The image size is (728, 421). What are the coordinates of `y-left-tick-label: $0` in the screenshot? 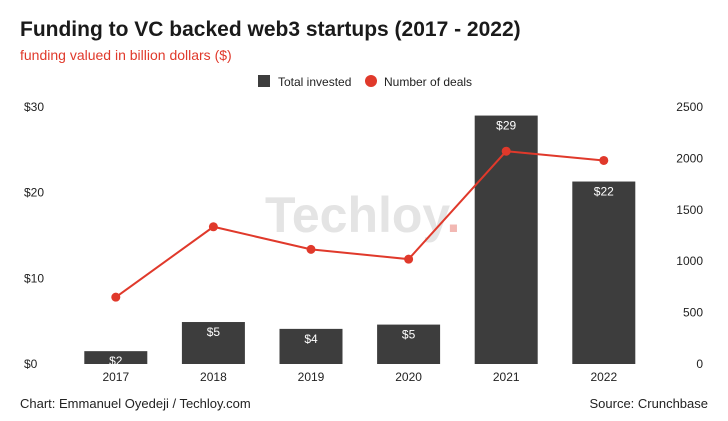 It's located at (31, 364).